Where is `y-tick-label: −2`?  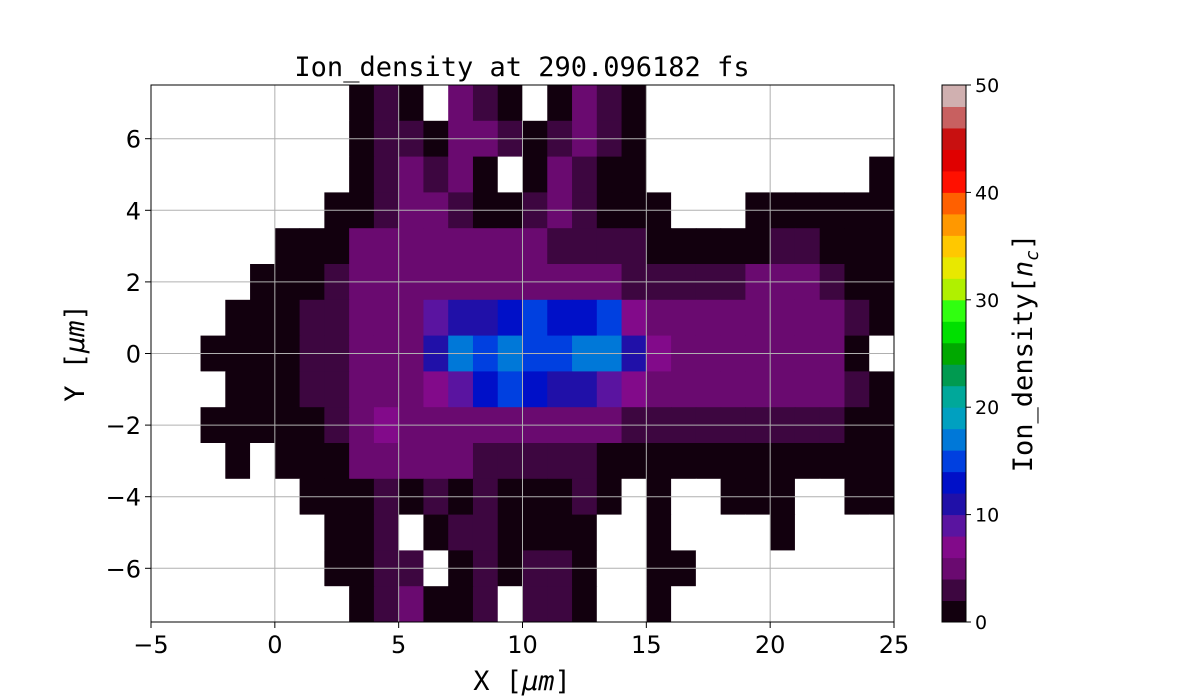 y-tick-label: −2 is located at coordinates (123, 426).